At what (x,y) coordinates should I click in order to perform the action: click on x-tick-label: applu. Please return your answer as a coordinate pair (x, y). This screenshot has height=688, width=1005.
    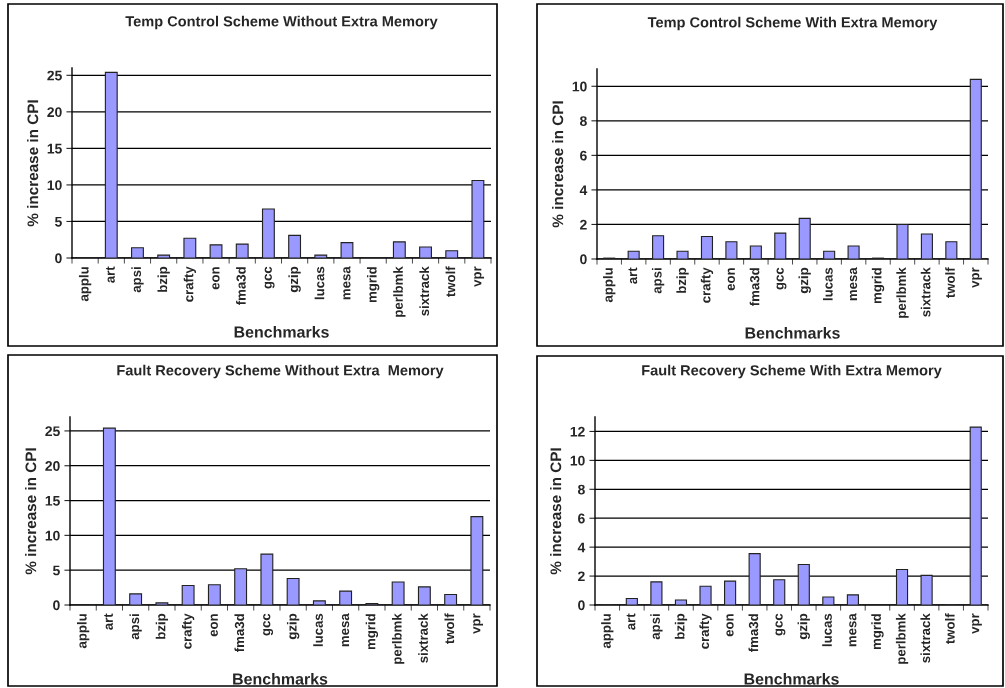
    Looking at the image, I should click on (607, 631).